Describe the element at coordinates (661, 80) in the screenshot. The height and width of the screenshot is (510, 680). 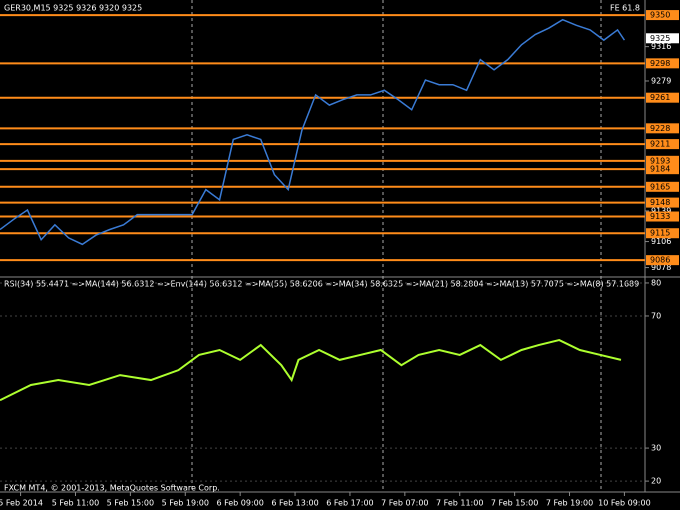
I see `y-tick-label: 9279` at that location.